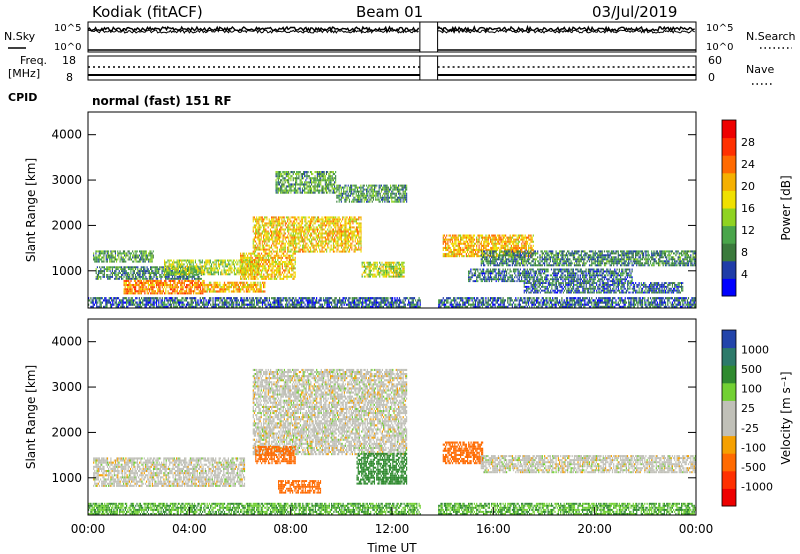  I want to click on nave-tick-bottom: 0, so click(711, 77).